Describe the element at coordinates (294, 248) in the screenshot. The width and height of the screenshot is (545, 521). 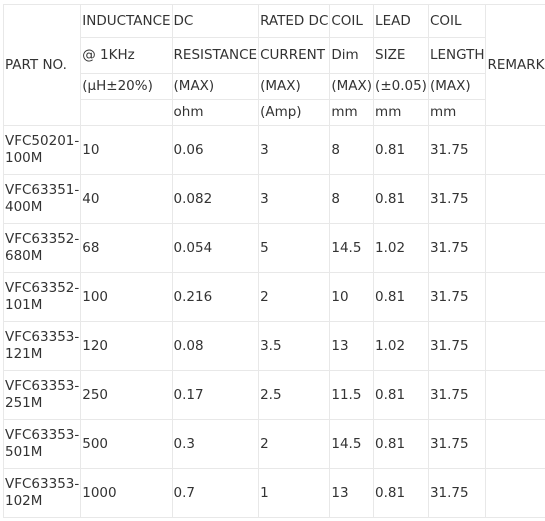
I see `rated-current-cell: 5` at that location.